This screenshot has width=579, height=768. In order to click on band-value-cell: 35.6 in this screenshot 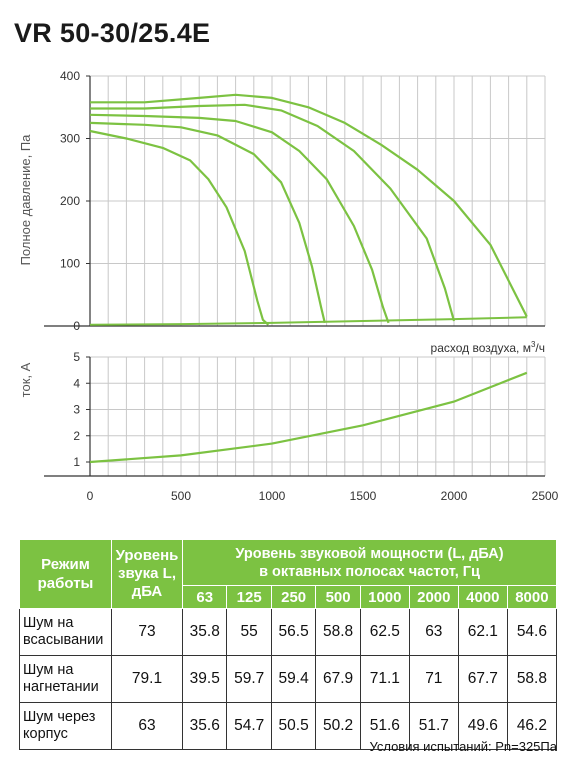, I will do `click(204, 726)`.